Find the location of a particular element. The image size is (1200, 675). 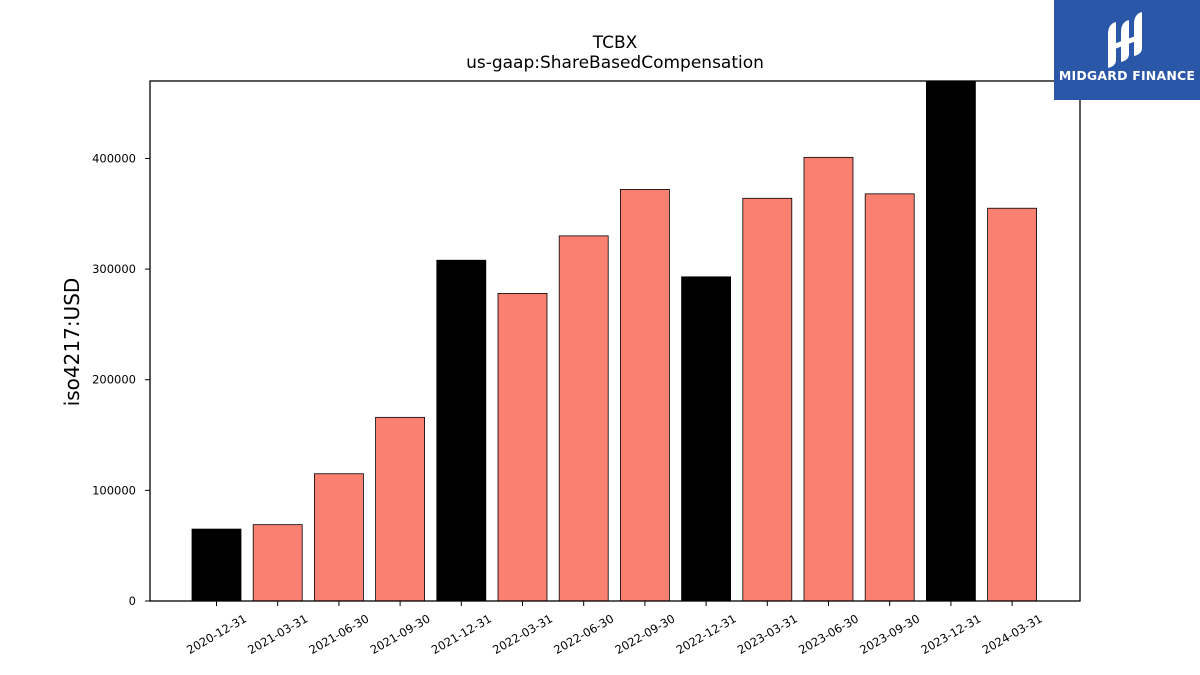

x-tick-label: 2020-12-31 is located at coordinates (216, 634).